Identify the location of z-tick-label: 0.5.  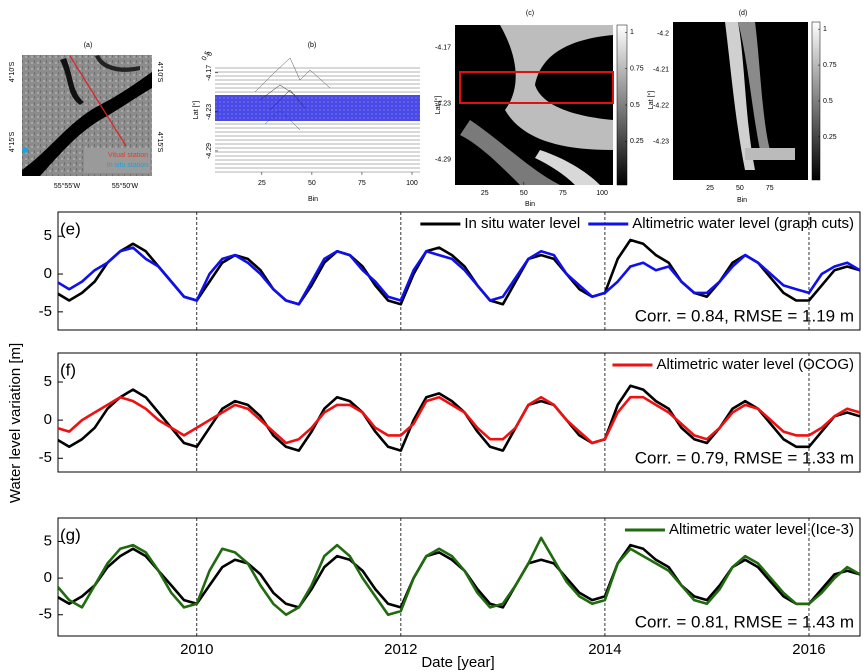
(206, 56).